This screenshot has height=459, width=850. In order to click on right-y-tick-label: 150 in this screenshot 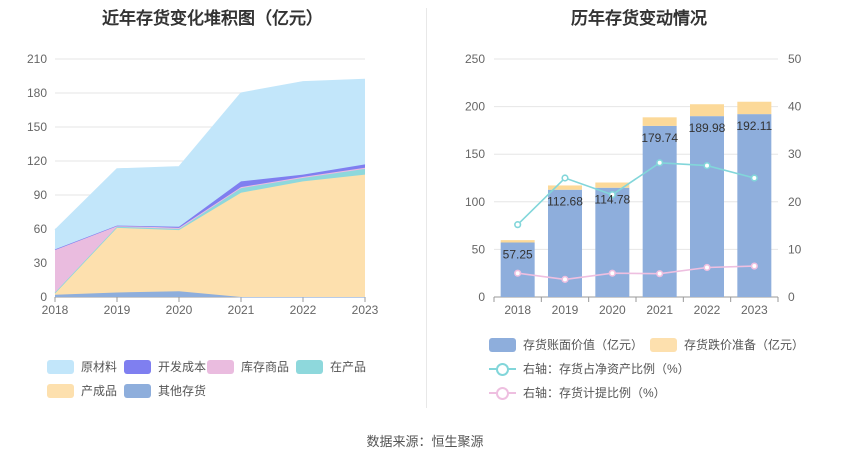, I will do `click(475, 154)`.